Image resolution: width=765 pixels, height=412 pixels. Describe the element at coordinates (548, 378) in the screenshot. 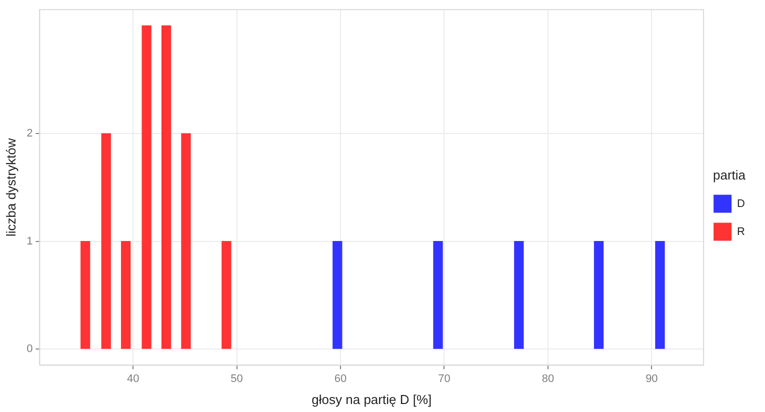

I see `x-tick-label: 80` at that location.